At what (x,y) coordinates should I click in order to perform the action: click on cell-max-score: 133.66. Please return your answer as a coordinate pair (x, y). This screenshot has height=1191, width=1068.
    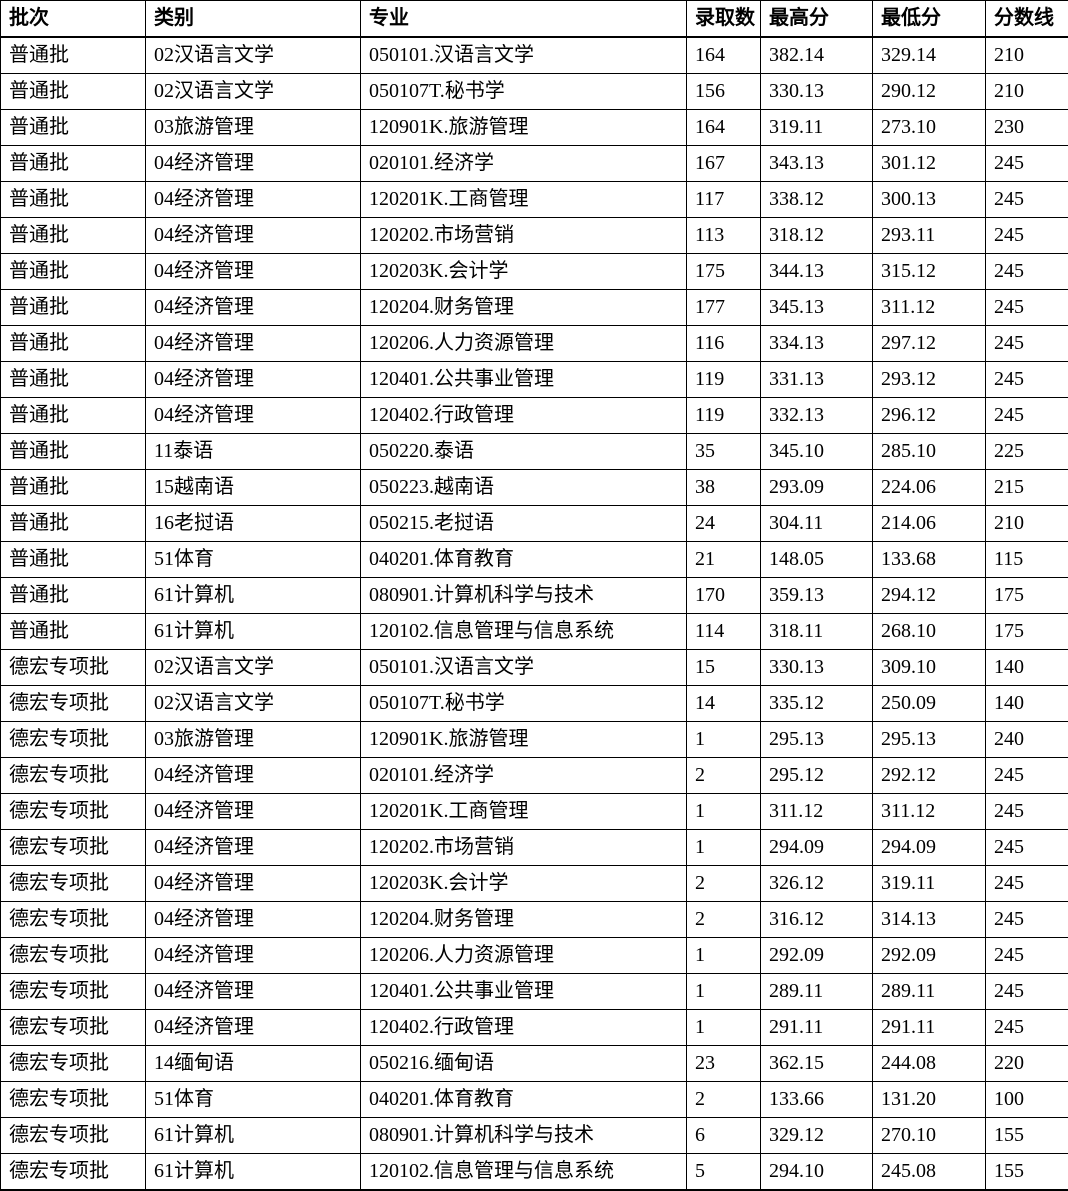
    Looking at the image, I should click on (817, 1100).